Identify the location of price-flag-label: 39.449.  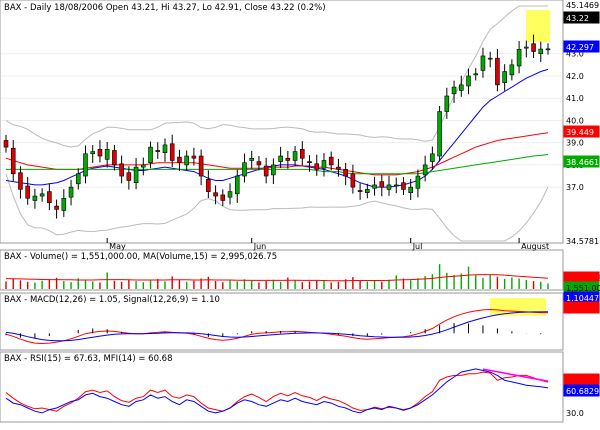
(580, 132).